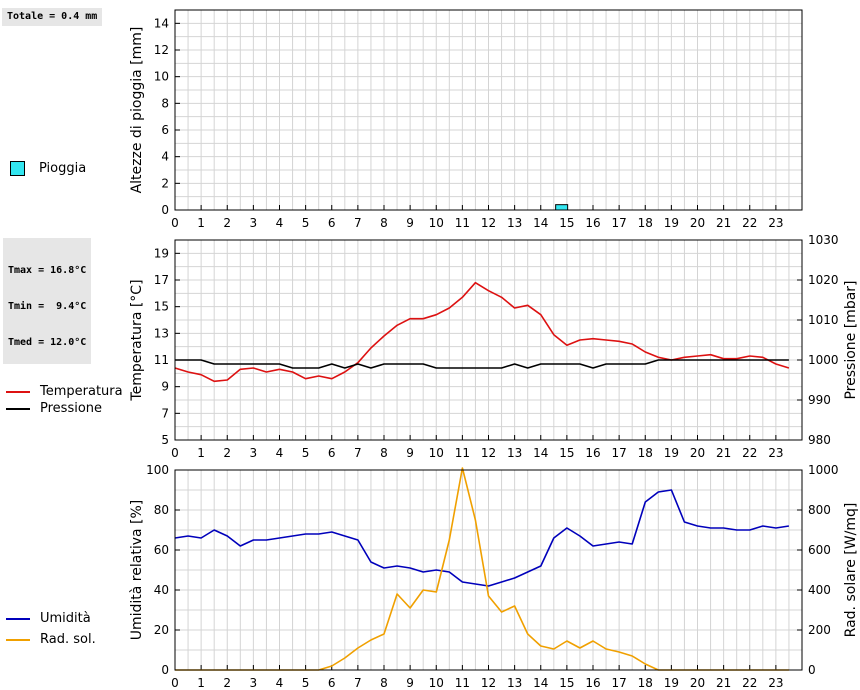  I want to click on rain-x-tick-label: 19, so click(671, 223).